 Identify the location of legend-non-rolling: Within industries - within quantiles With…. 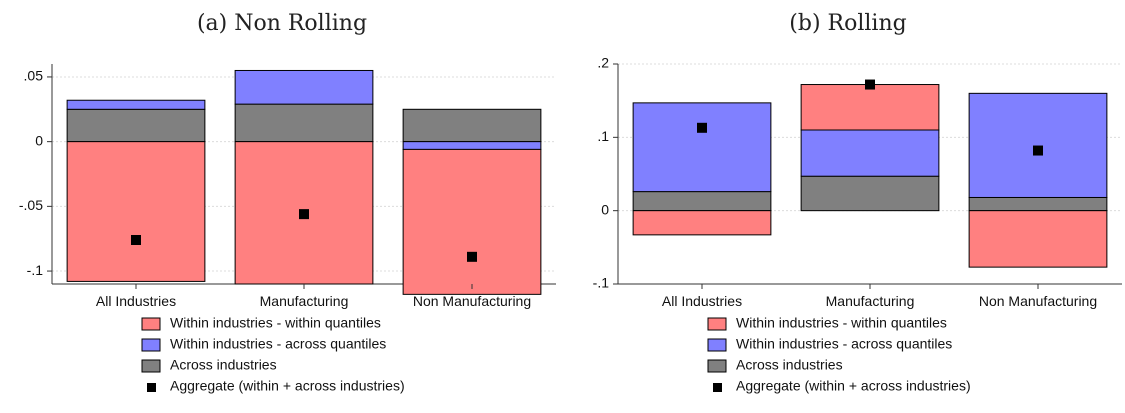
(273, 354).